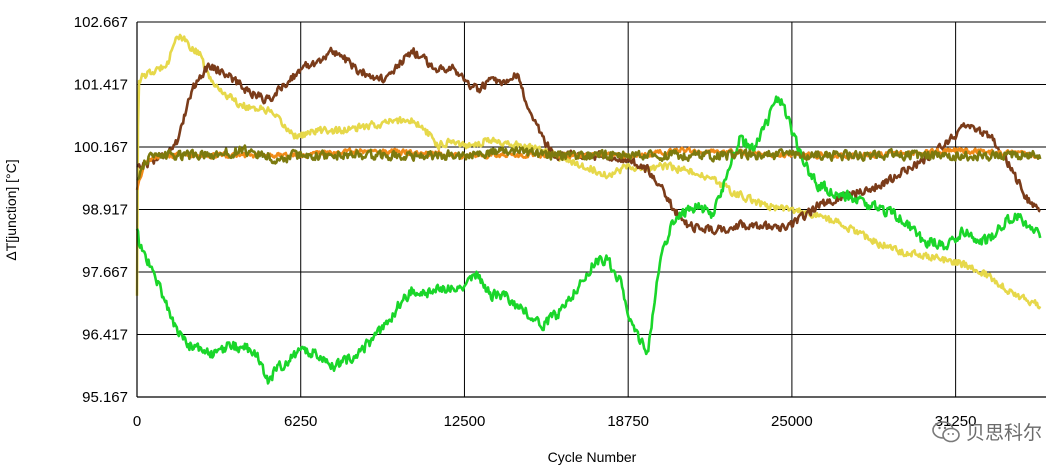 This screenshot has height=475, width=1062. I want to click on watermark-text: 贝思科尔, so click(1003, 433).